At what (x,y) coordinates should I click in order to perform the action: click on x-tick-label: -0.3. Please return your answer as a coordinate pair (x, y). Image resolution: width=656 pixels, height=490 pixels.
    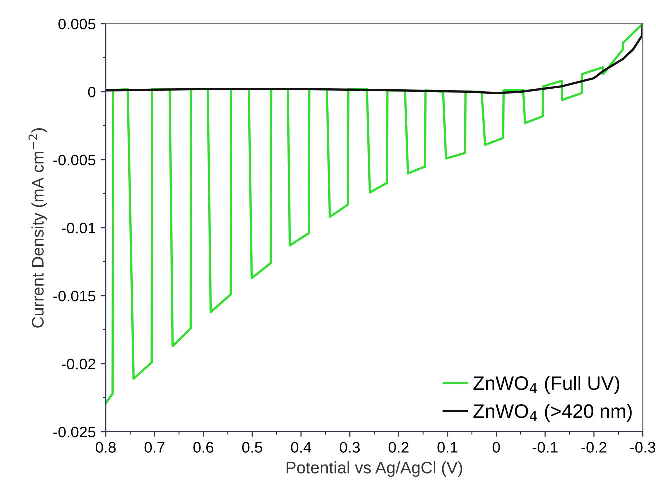
    Looking at the image, I should click on (643, 447).